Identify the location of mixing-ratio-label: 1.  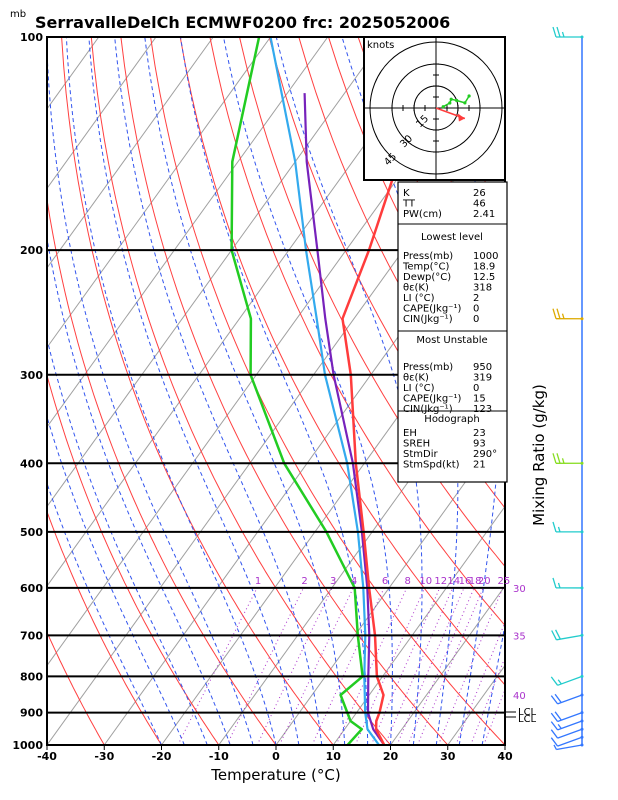
(258, 581).